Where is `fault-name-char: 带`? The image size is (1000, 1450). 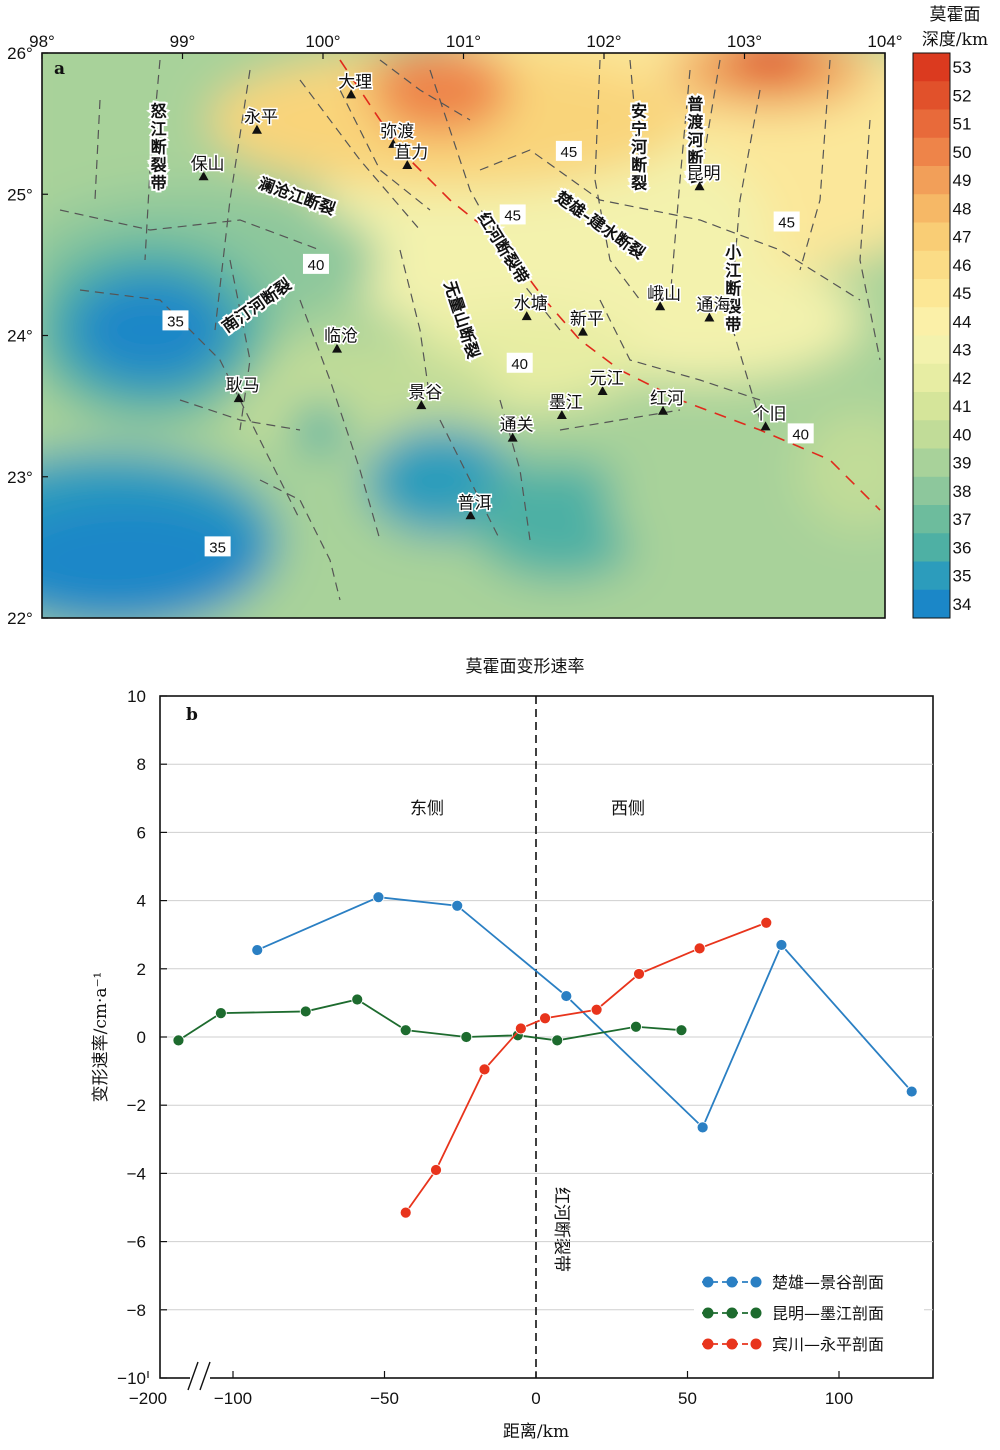
fault-name-char: 带 is located at coordinates (159, 183).